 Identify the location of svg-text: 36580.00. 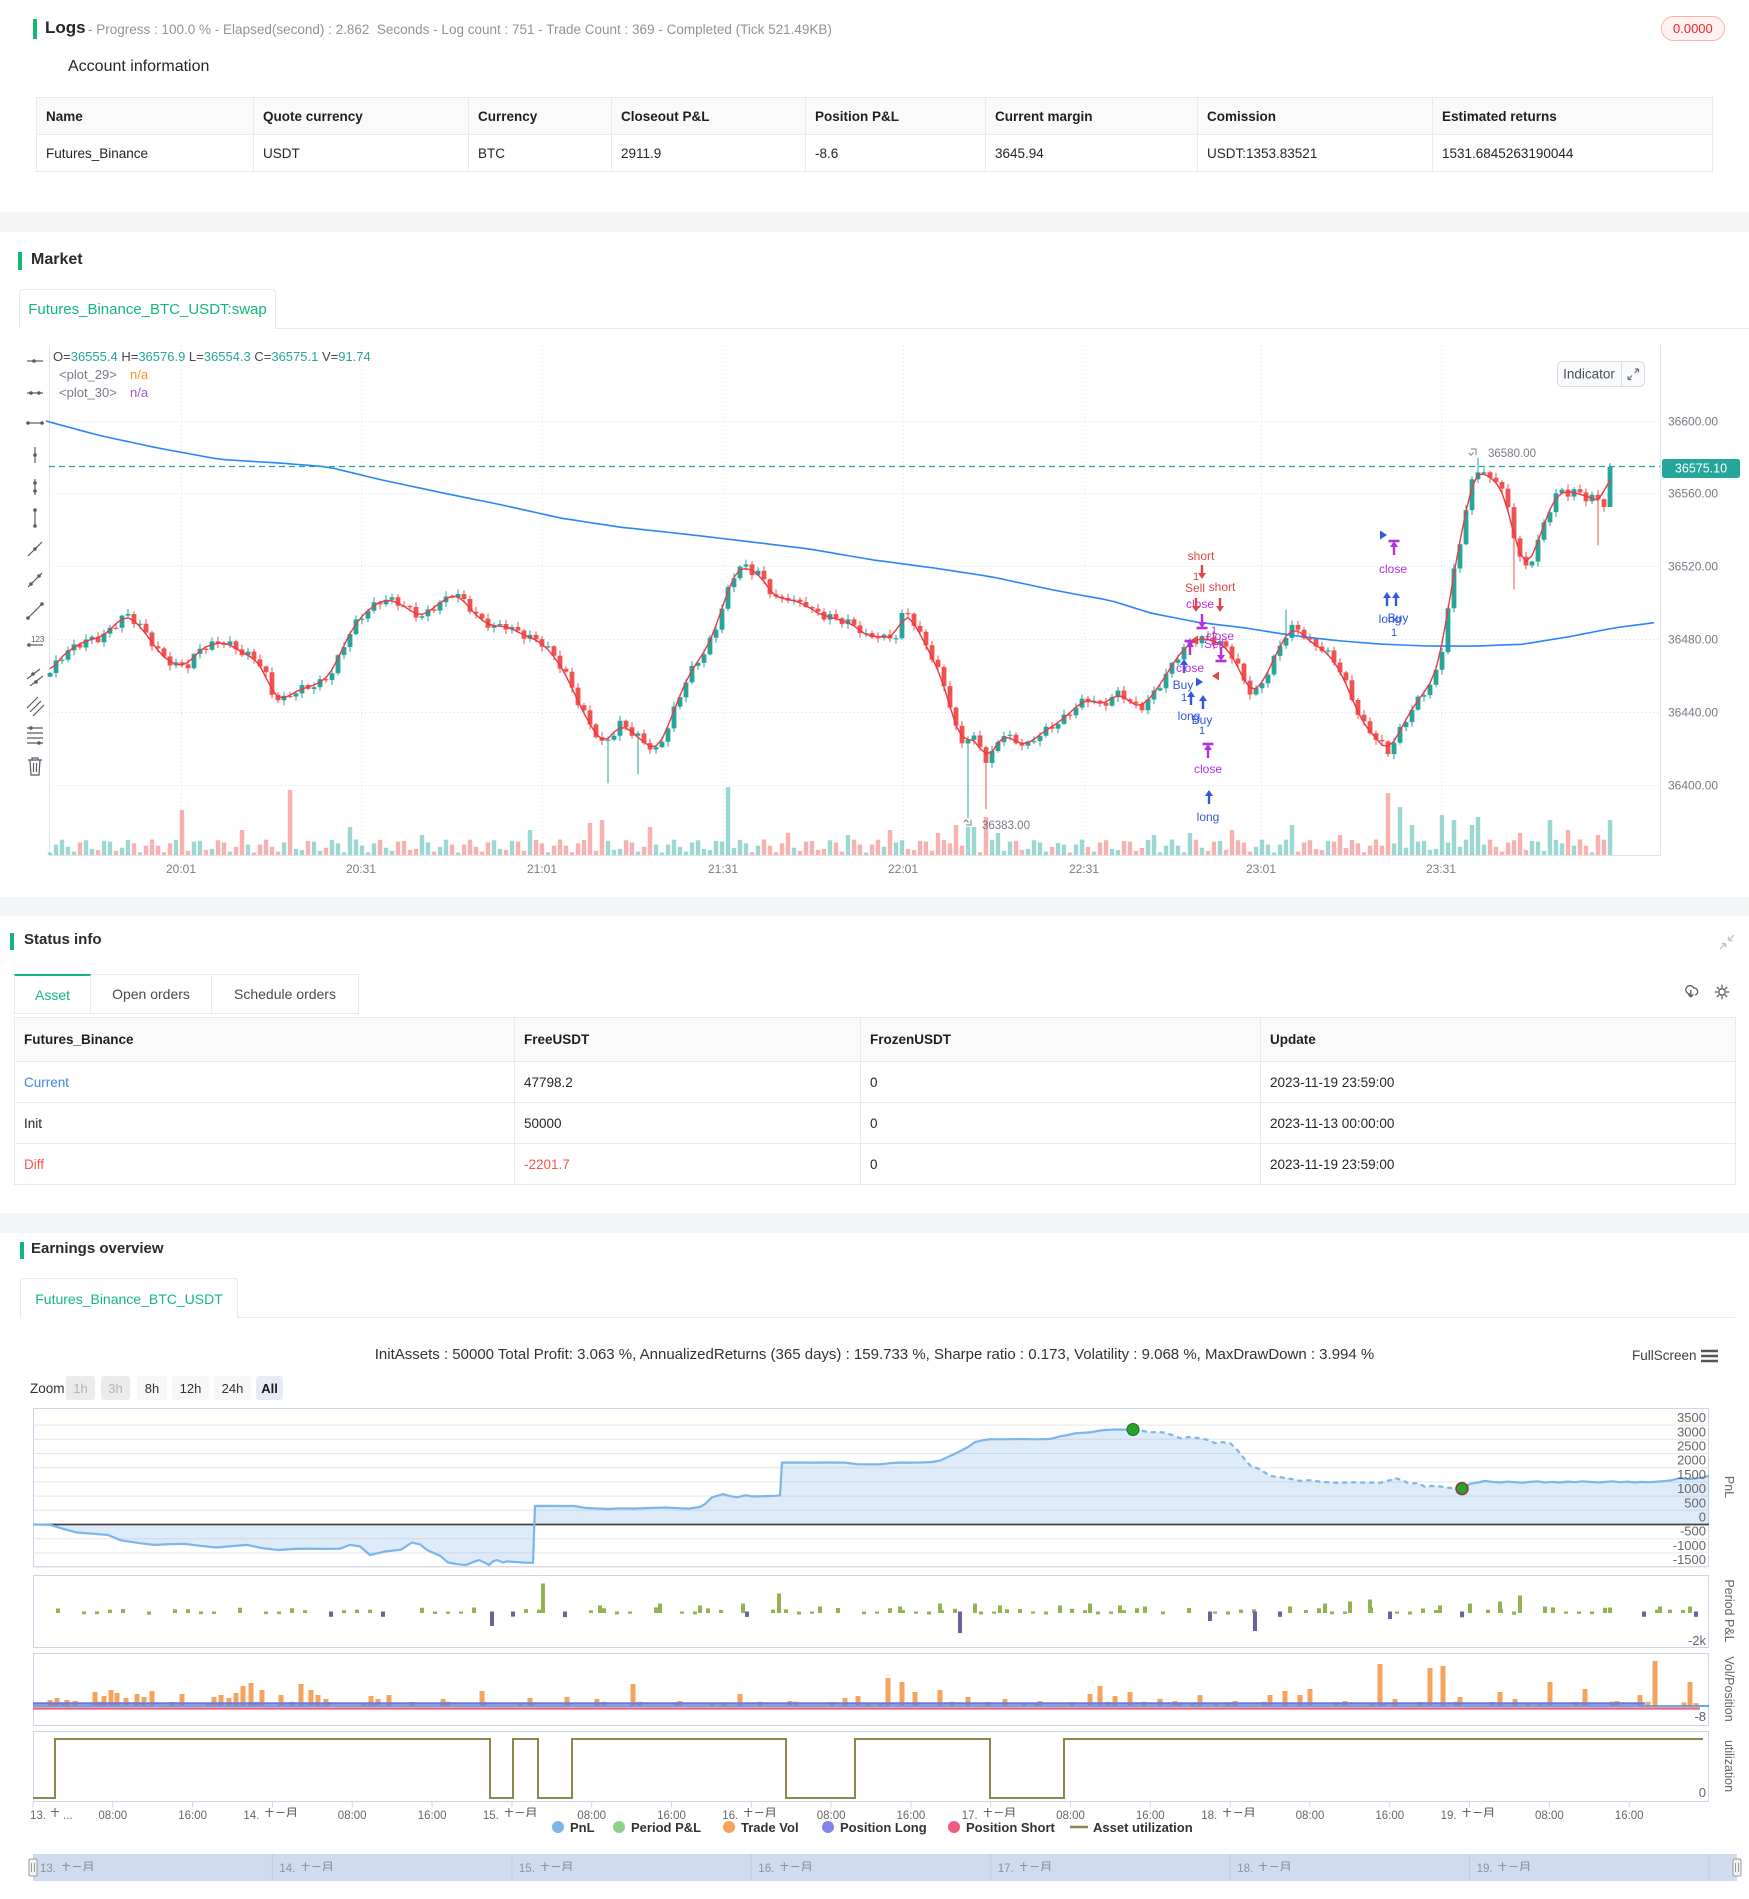
(1512, 454).